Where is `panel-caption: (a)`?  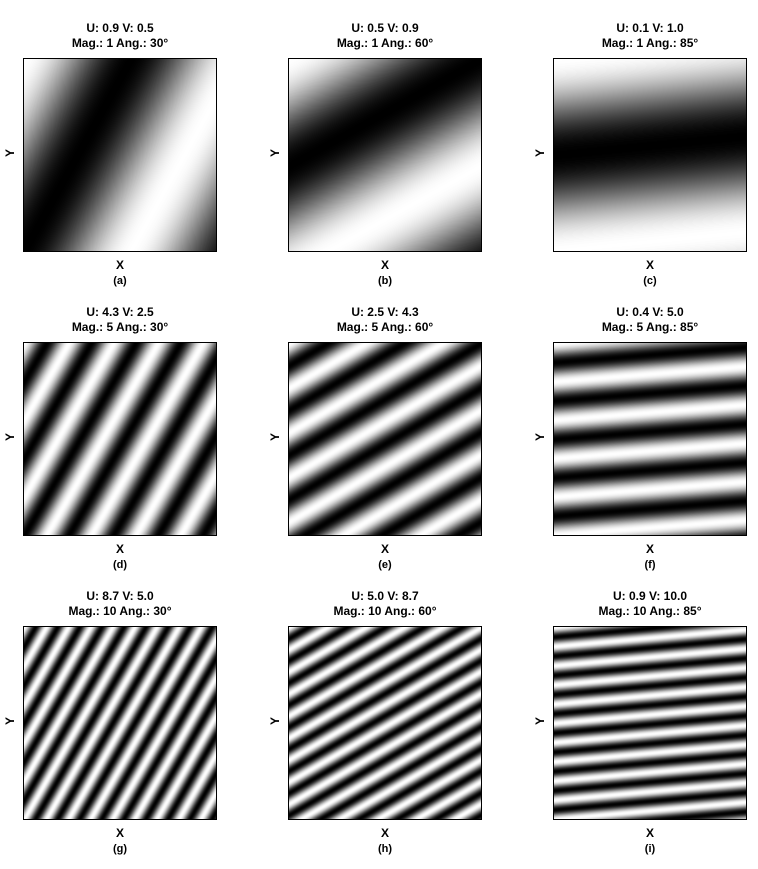
panel-caption: (a) is located at coordinates (120, 281).